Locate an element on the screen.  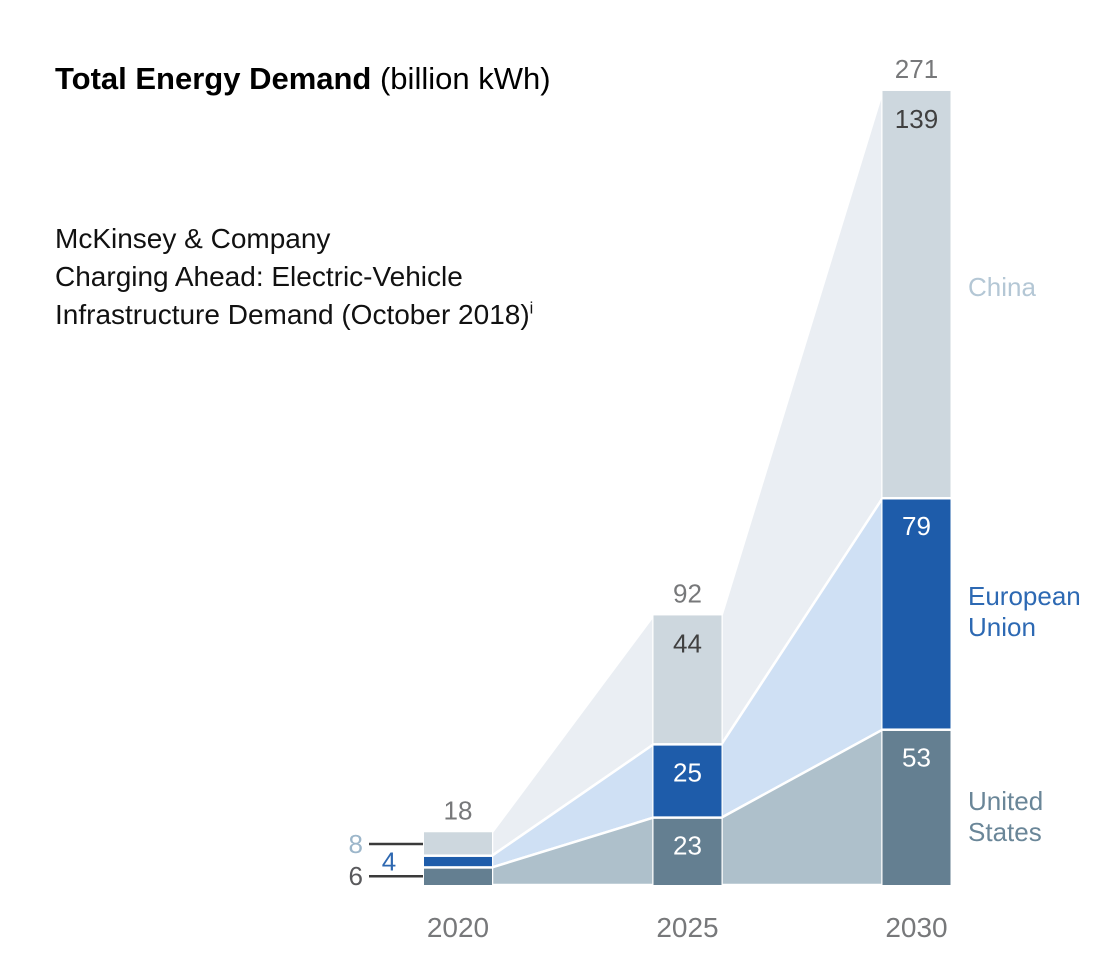
total-label-2020: 18 is located at coordinates (458, 810).